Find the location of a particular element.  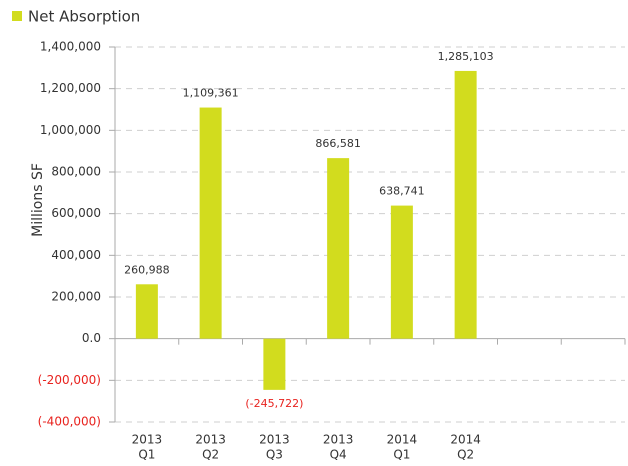

x-tick-label: Q3 is located at coordinates (274, 455).